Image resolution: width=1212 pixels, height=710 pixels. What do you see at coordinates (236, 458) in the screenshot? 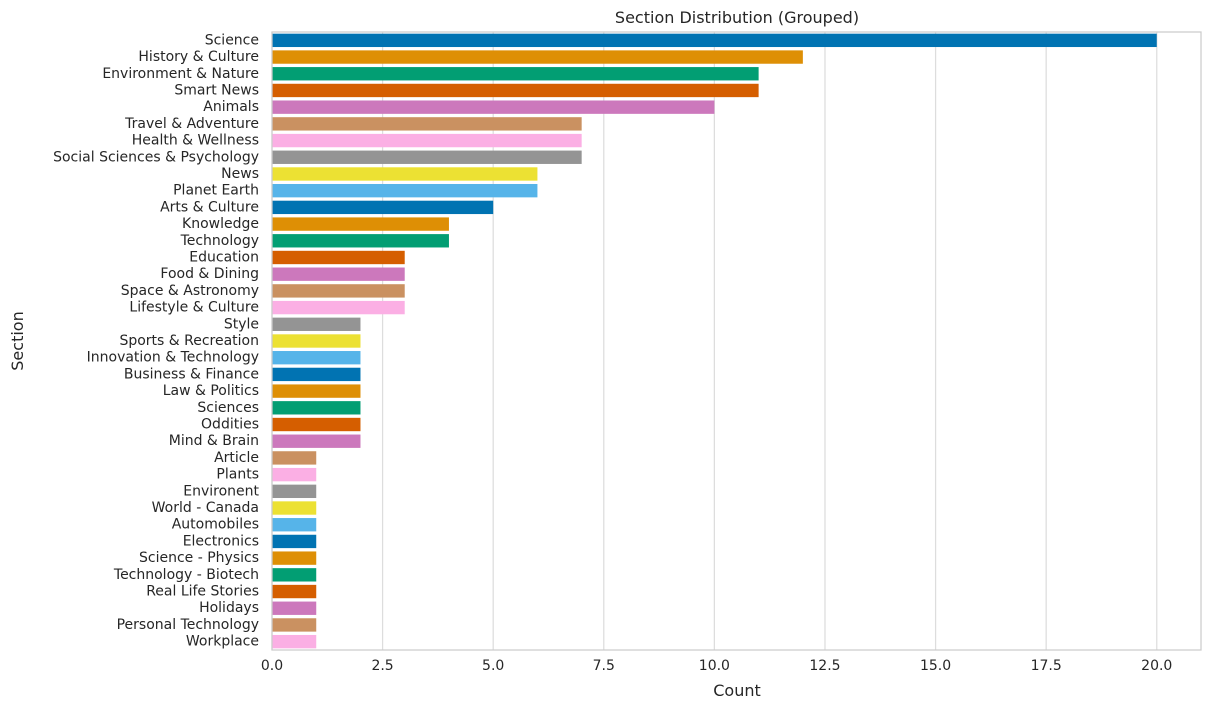
I see `y-tick-label: Article` at bounding box center [236, 458].